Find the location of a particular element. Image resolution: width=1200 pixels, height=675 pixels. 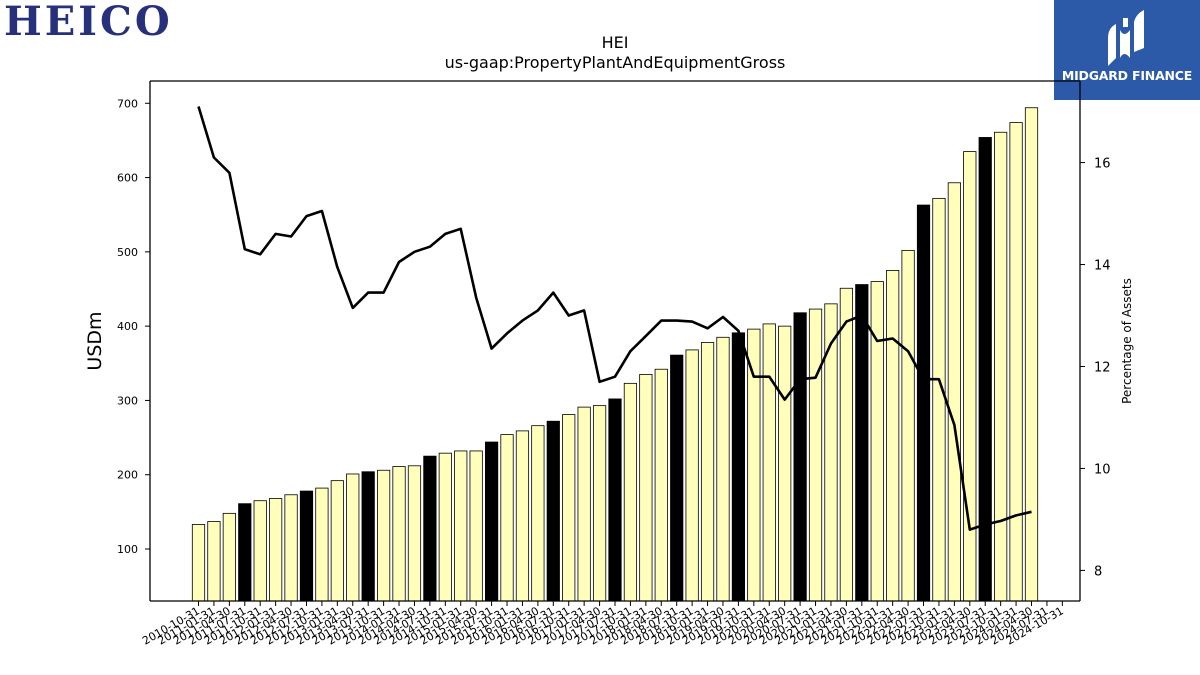

y2-tick-label: 10 is located at coordinates (1102, 469).